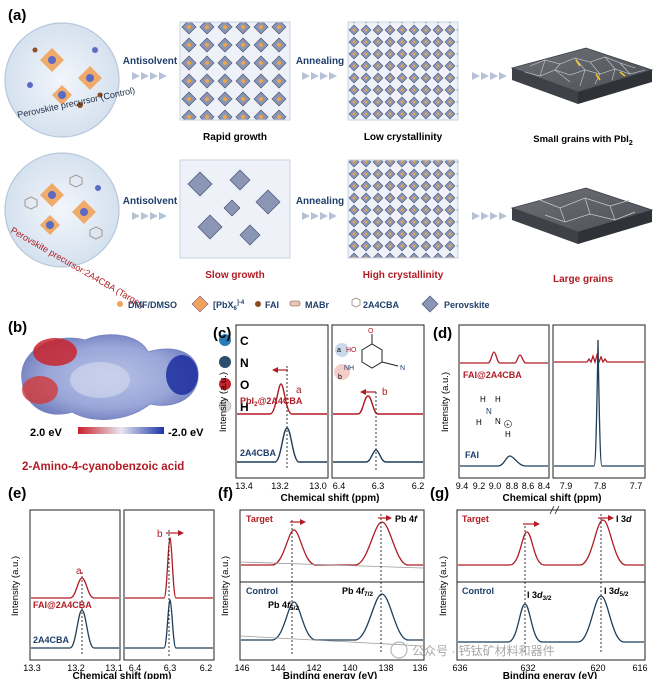  Describe the element at coordinates (403, 209) in the screenshot. I see `crystal-box-high` at that location.